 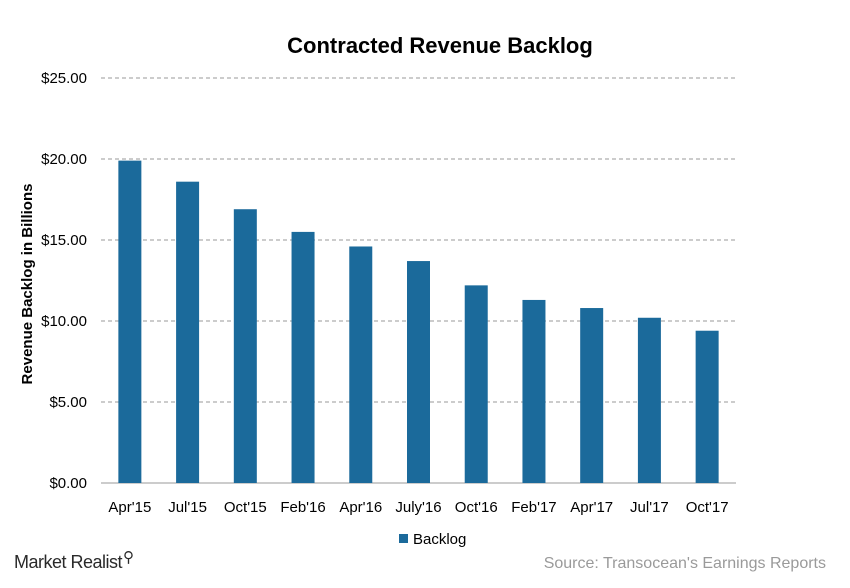 I want to click on x-tick-label: Apr'15, so click(x=129, y=507).